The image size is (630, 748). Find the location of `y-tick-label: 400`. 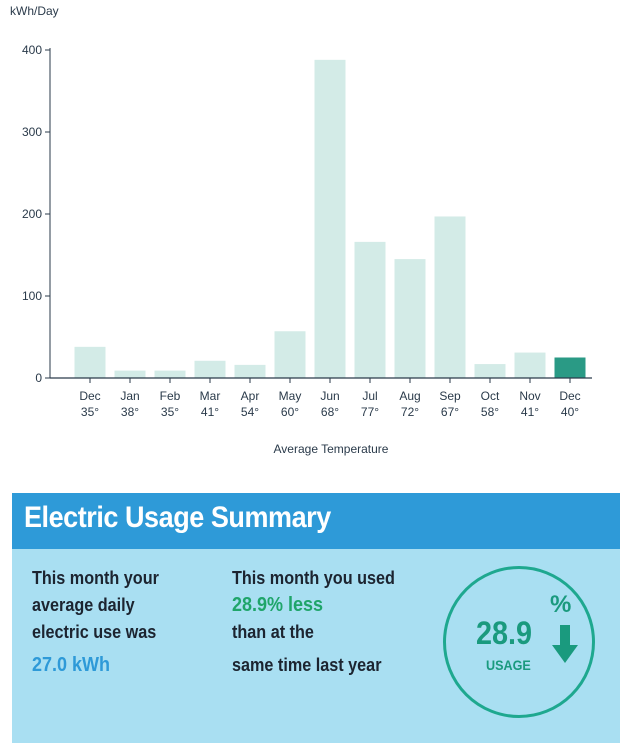

y-tick-label: 400 is located at coordinates (32, 50).